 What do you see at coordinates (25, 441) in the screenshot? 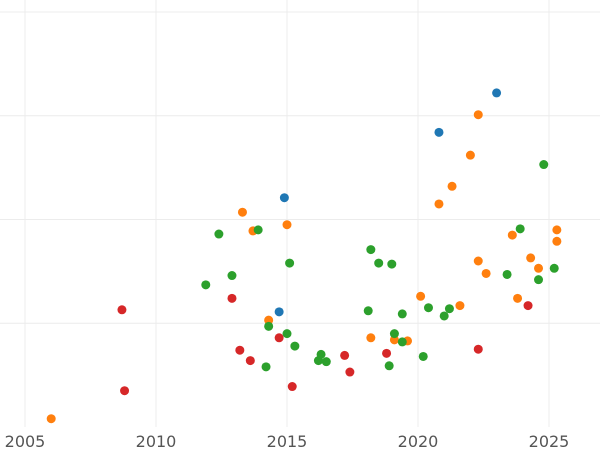
I see `x-tick-label: 2005` at bounding box center [25, 441].